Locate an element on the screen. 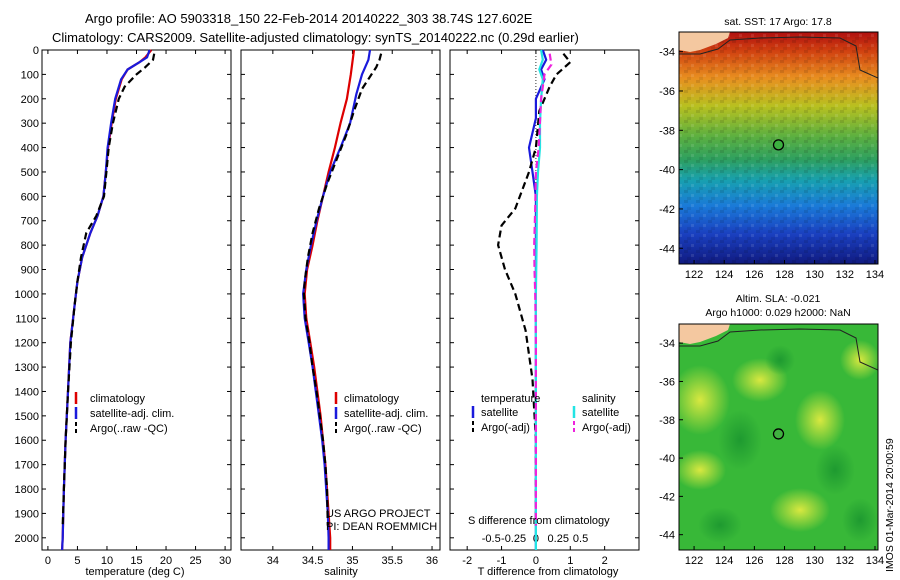  x-tick-label: -2 is located at coordinates (467, 561).